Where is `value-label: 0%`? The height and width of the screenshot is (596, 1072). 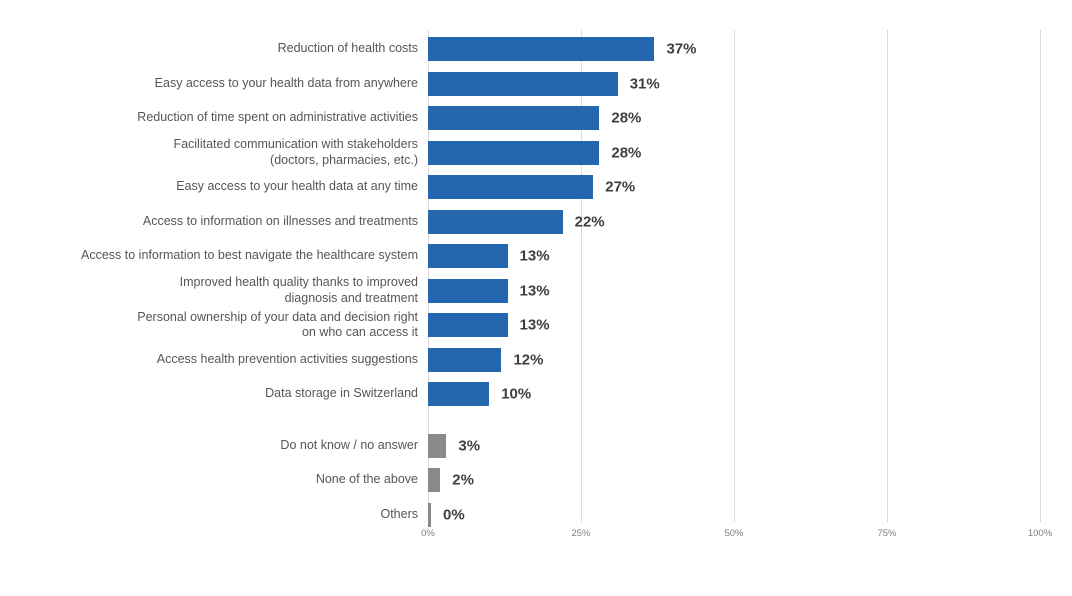 value-label: 0% is located at coordinates (454, 515).